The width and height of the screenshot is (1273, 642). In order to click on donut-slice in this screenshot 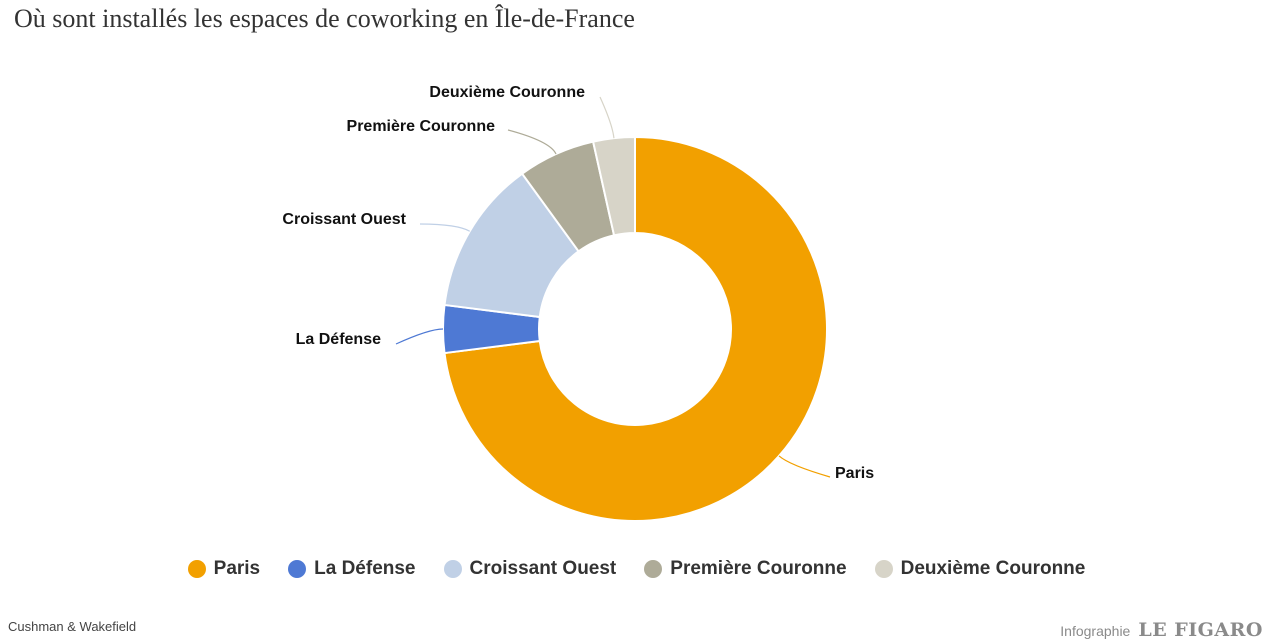, I will do `click(613, 186)`.